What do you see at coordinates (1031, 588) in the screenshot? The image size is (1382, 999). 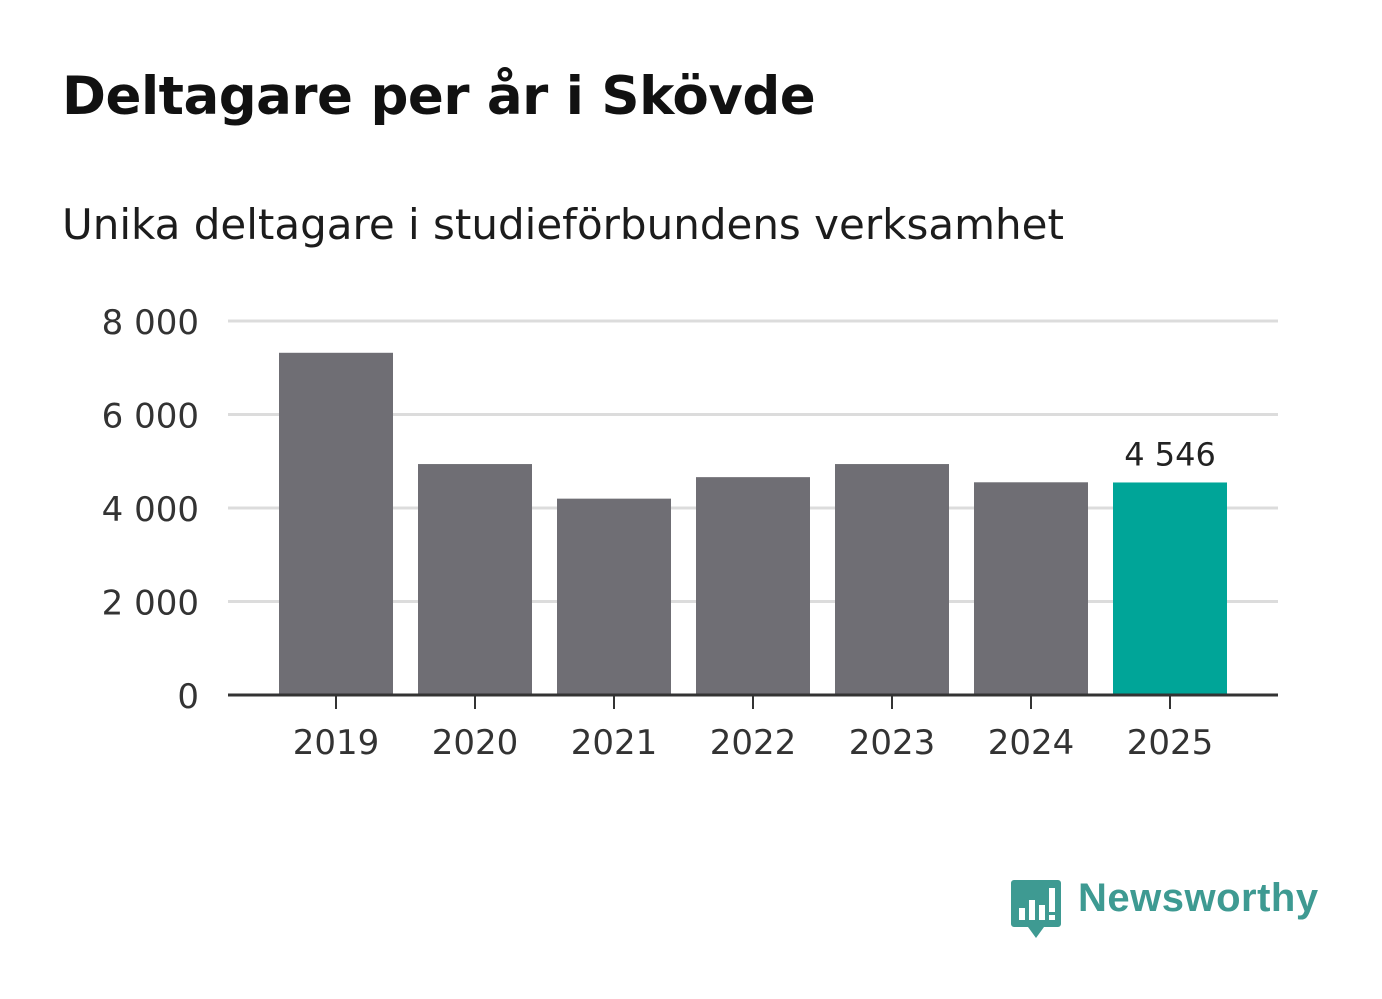 I see `bar-2024` at bounding box center [1031, 588].